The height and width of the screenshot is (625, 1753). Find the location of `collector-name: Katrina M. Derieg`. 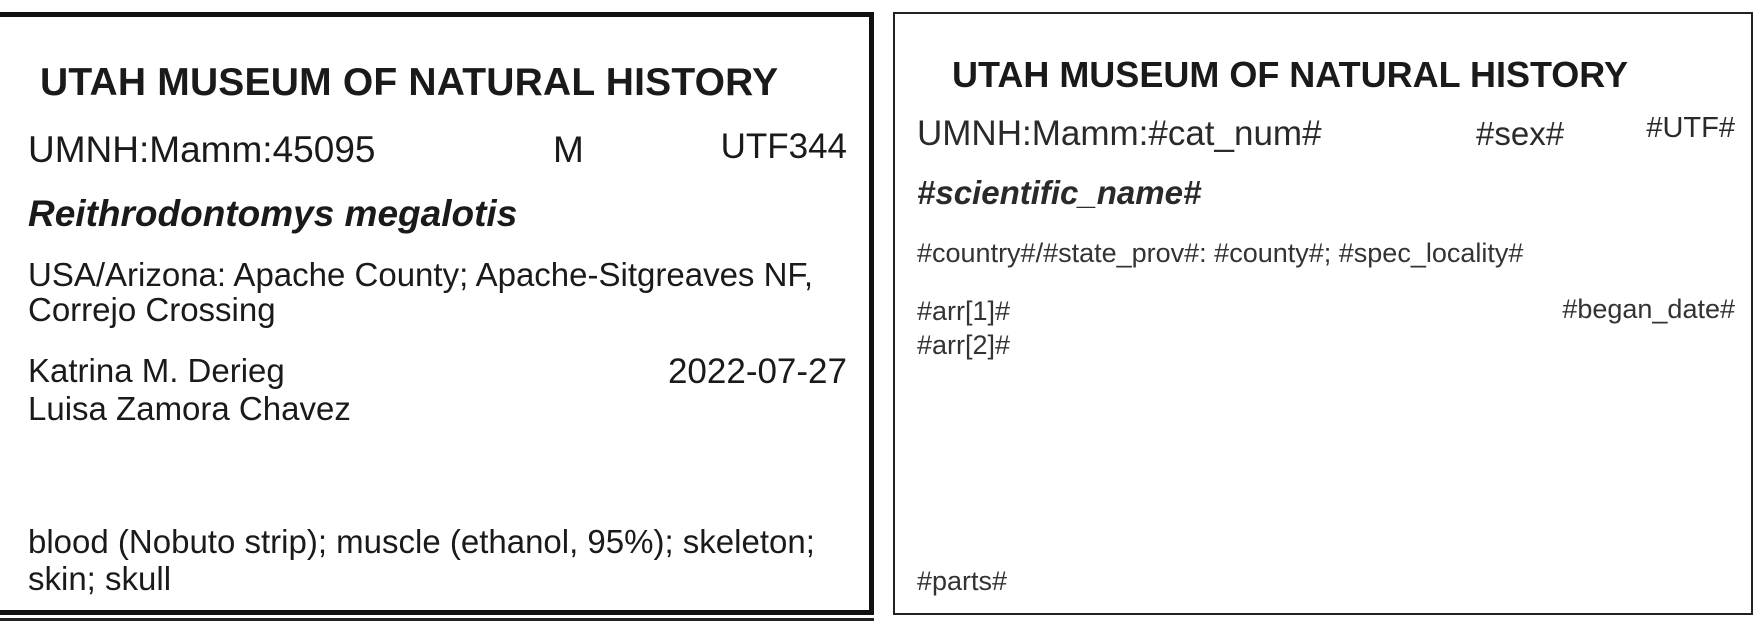

collector-name: Katrina M. Derieg is located at coordinates (156, 370).